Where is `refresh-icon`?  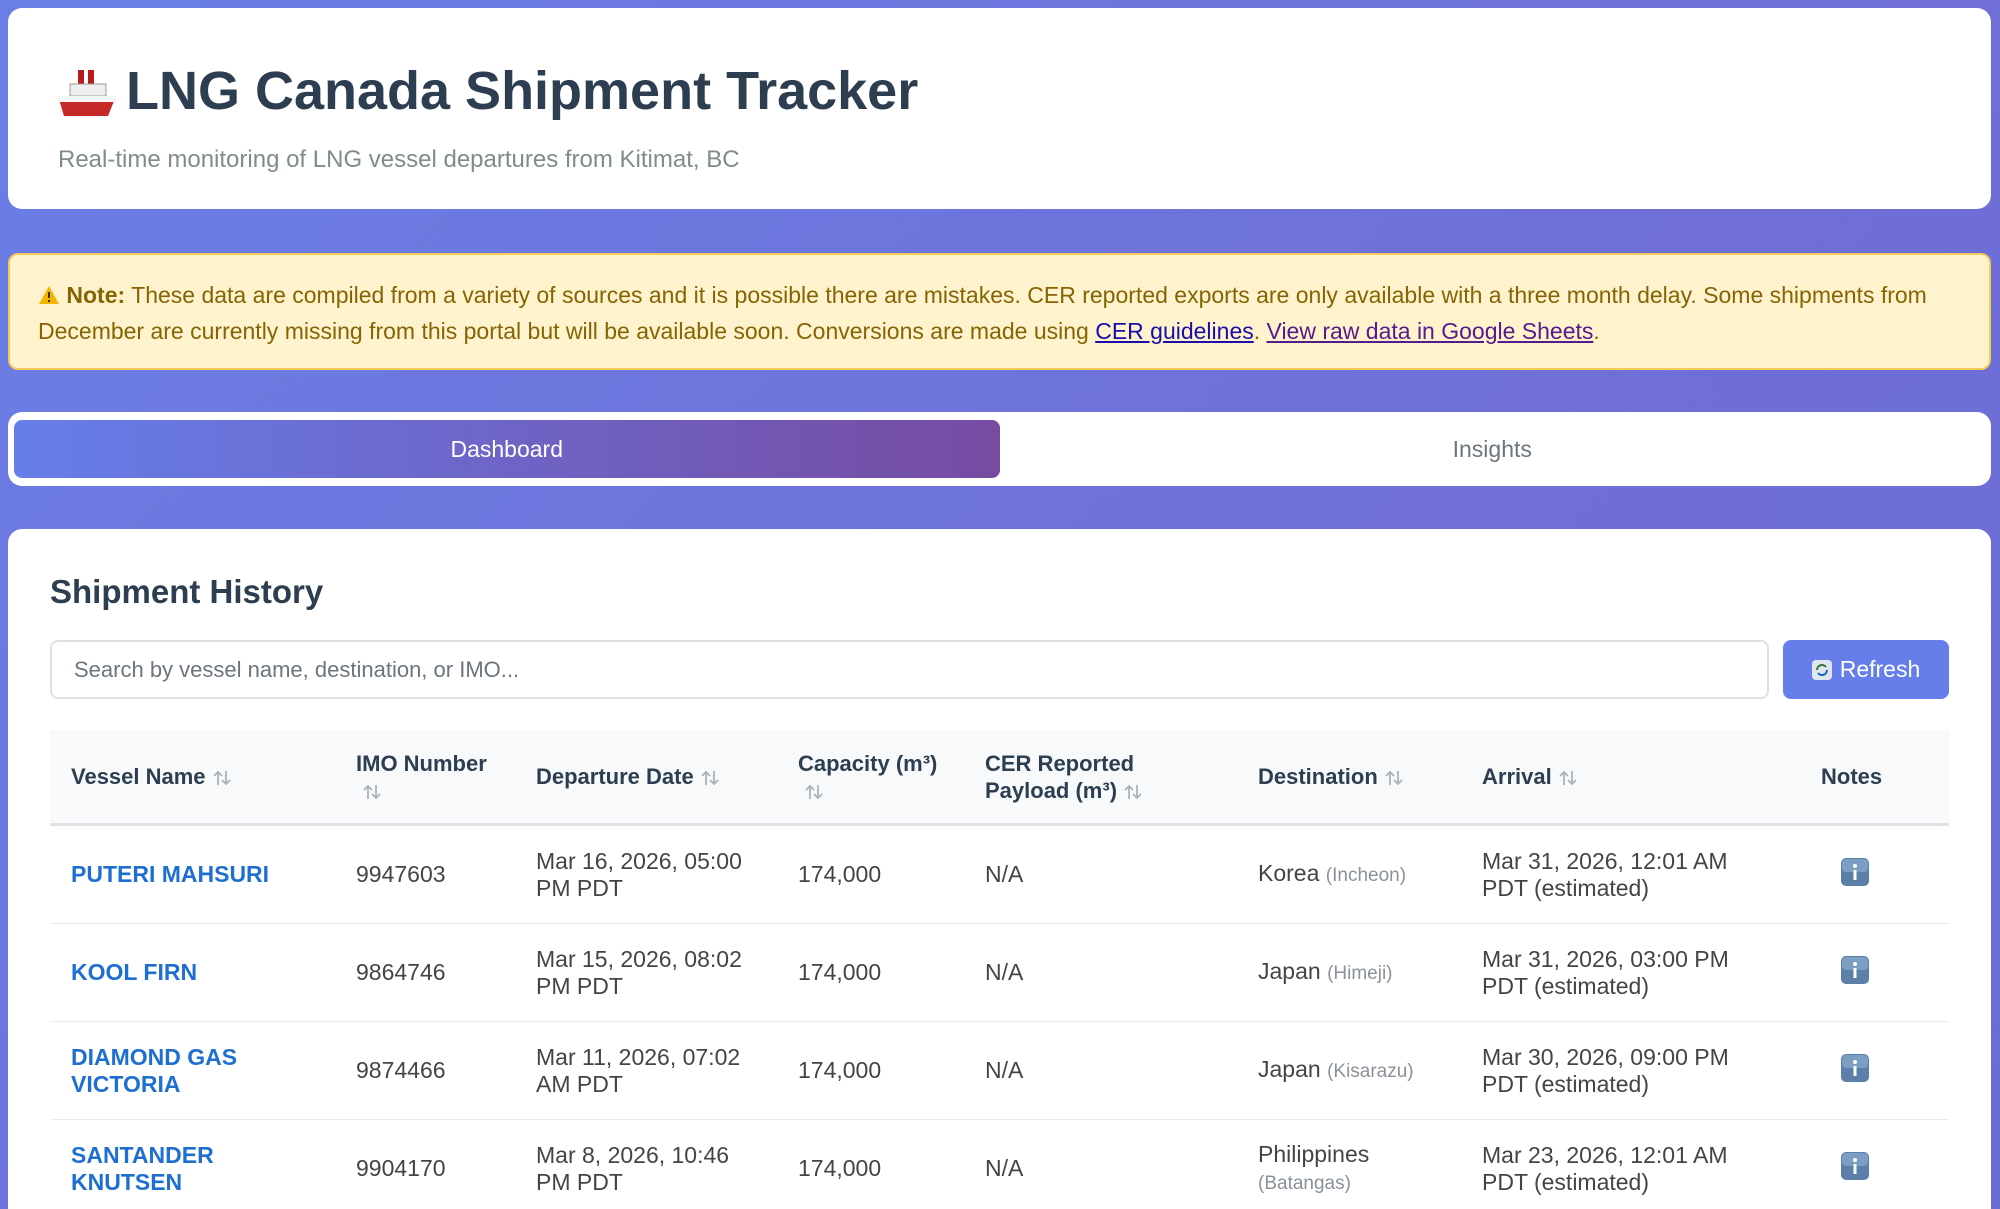
refresh-icon is located at coordinates (1821, 669).